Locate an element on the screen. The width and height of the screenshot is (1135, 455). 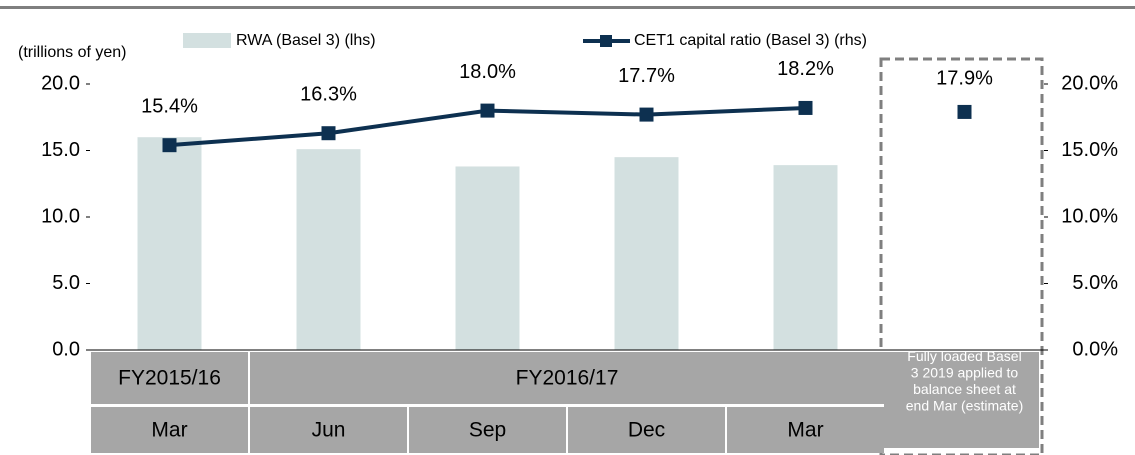
legend-label: CET1 capital ratio (Basel 3) (rhs) is located at coordinates (750, 40).